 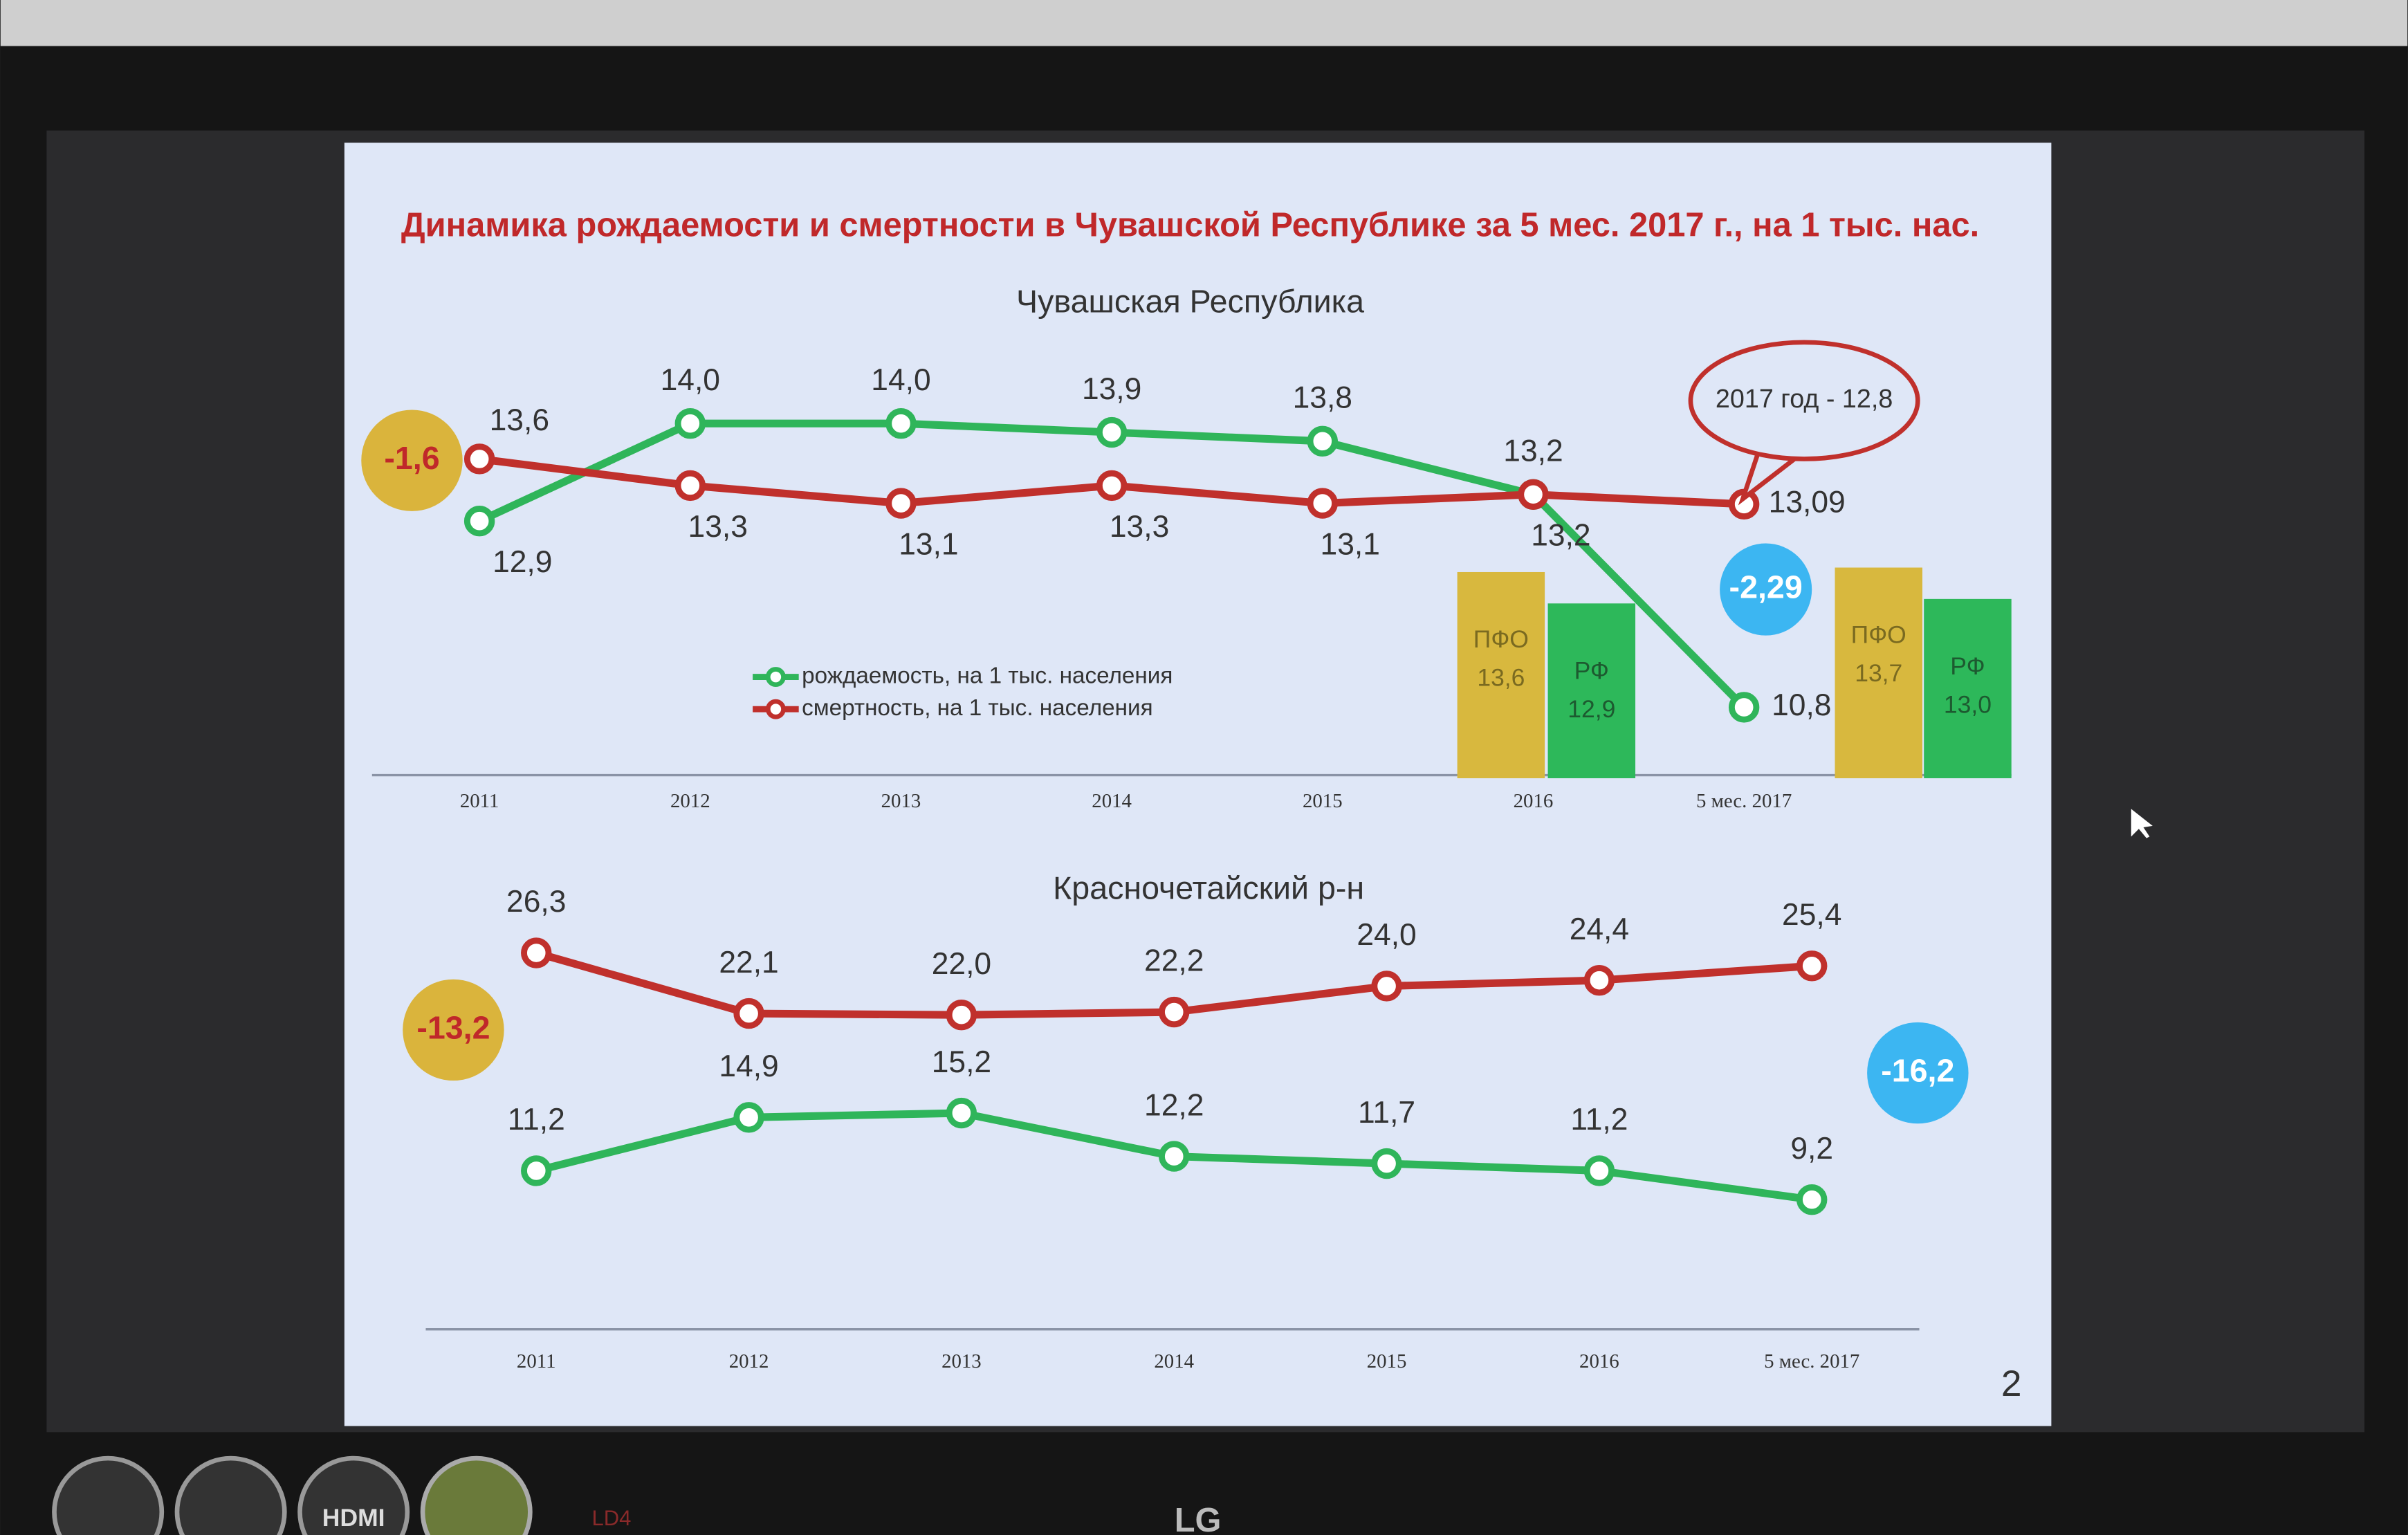 I want to click on bar-label: 13,6, so click(x=1501, y=678).